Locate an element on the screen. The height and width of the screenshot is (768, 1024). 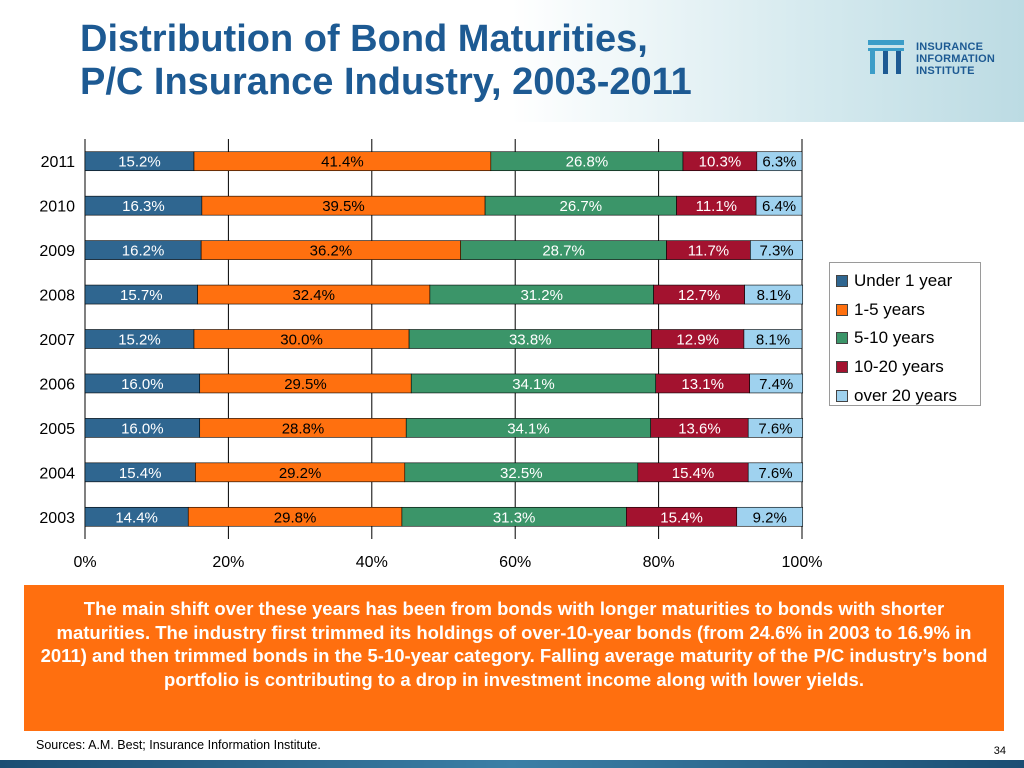
data-label: 30.0% is located at coordinates (301, 340).